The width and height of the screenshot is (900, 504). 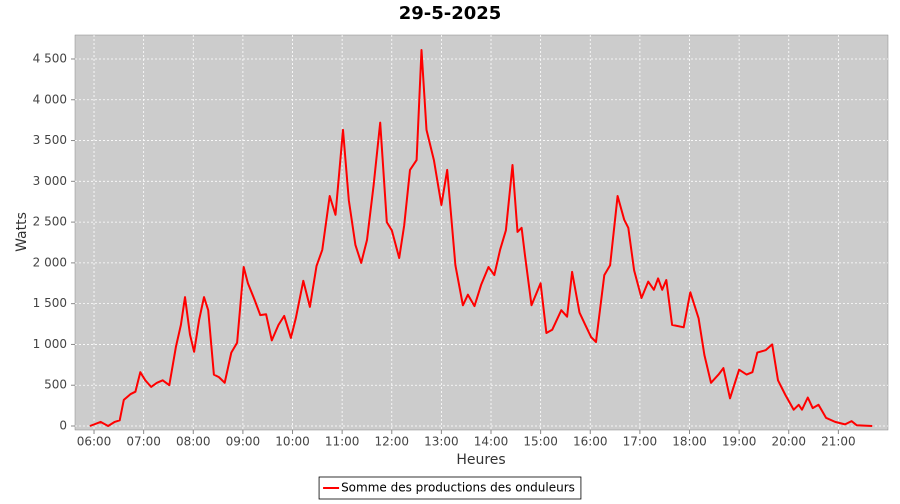 What do you see at coordinates (22, 232) in the screenshot?
I see `y-axis-label: Watts` at bounding box center [22, 232].